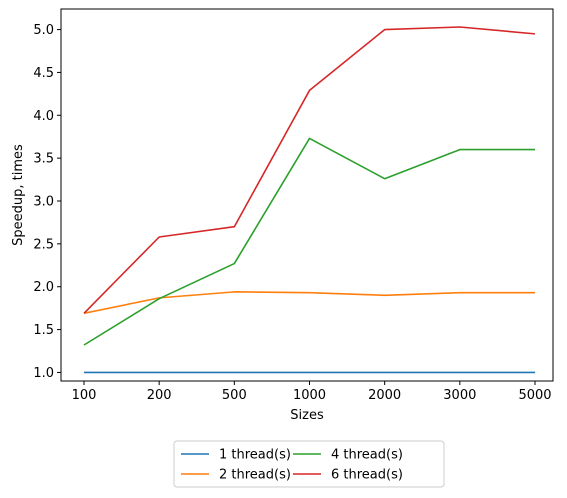 This screenshot has width=567, height=498. What do you see at coordinates (459, 395) in the screenshot?
I see `x-tick-label: 3000` at bounding box center [459, 395].